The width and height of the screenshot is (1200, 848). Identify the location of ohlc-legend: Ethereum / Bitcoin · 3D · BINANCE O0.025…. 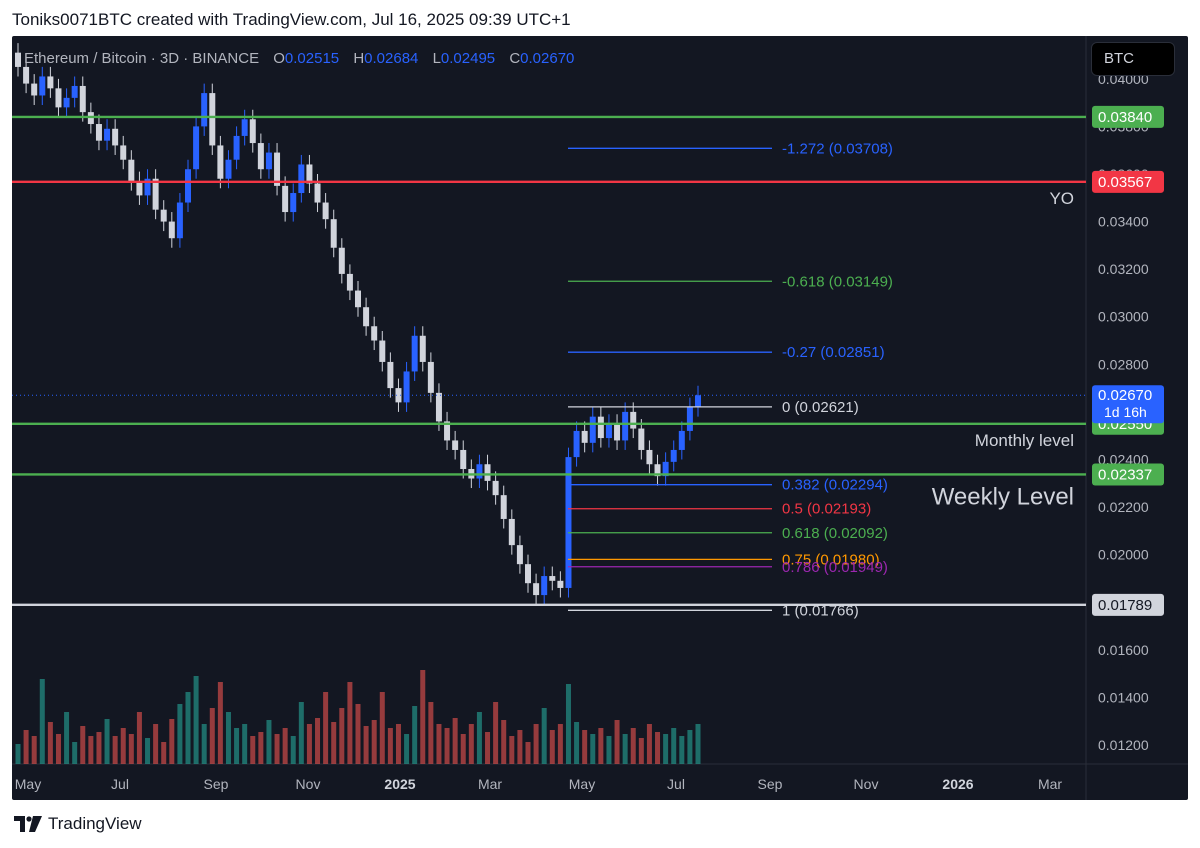
(299, 58).